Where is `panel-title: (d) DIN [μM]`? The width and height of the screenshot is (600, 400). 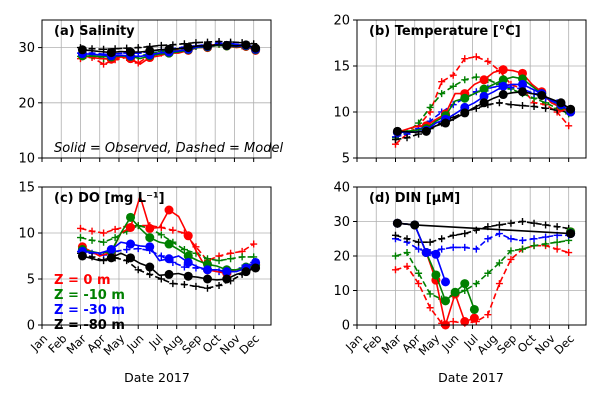
panel-title: (d) DIN [μM] is located at coordinates (414, 198).